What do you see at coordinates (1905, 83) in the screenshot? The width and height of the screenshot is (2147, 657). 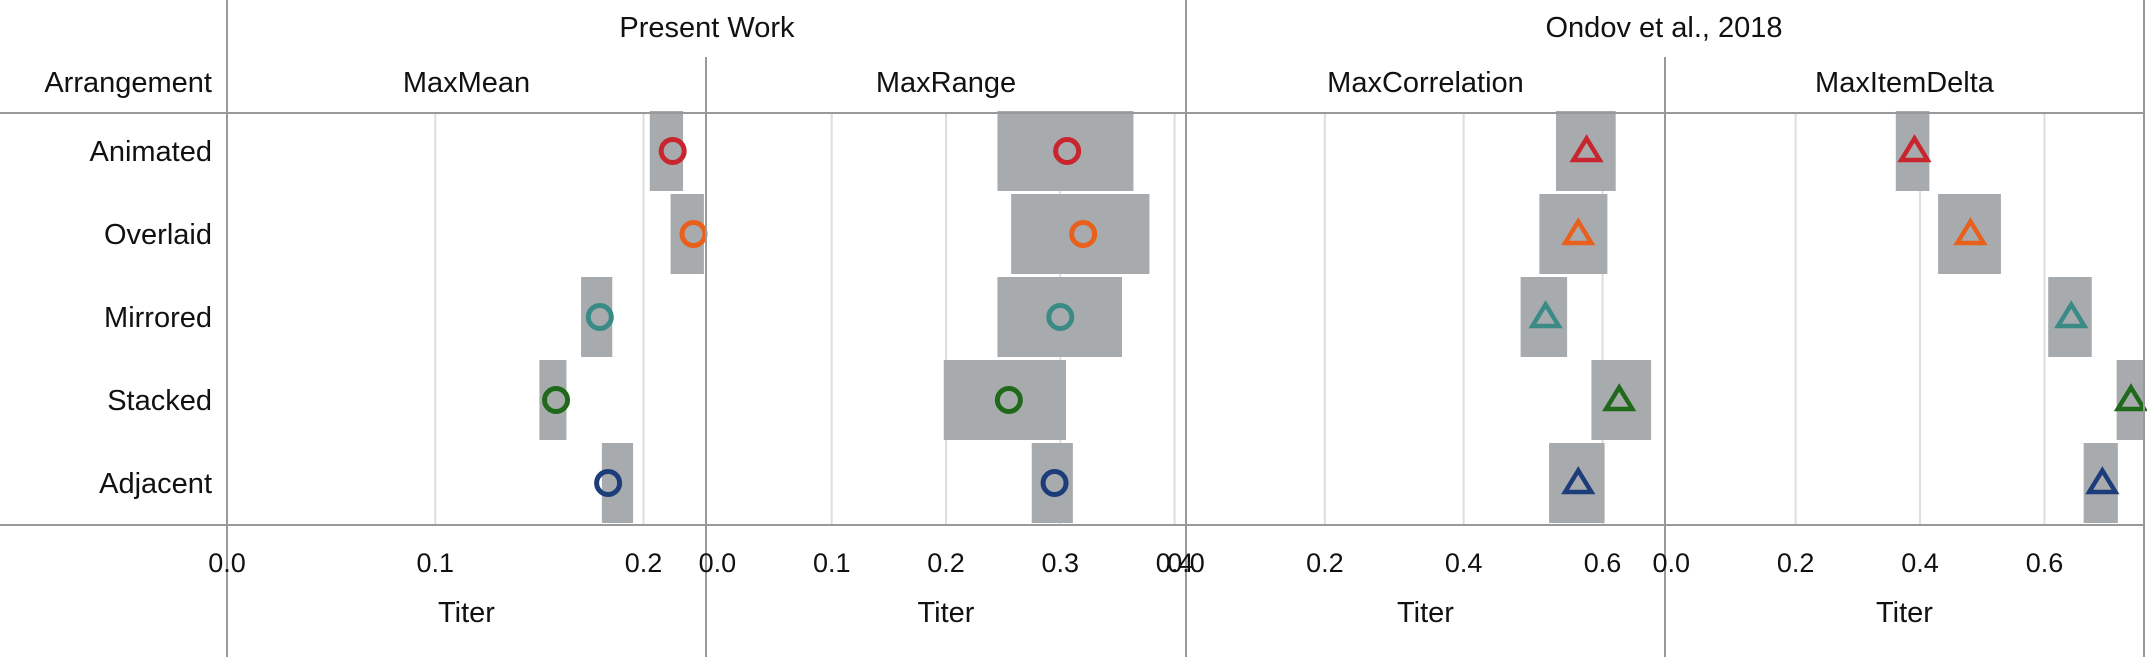 I see `panel-title-maxitemdelta: MaxItemDelta` at bounding box center [1905, 83].